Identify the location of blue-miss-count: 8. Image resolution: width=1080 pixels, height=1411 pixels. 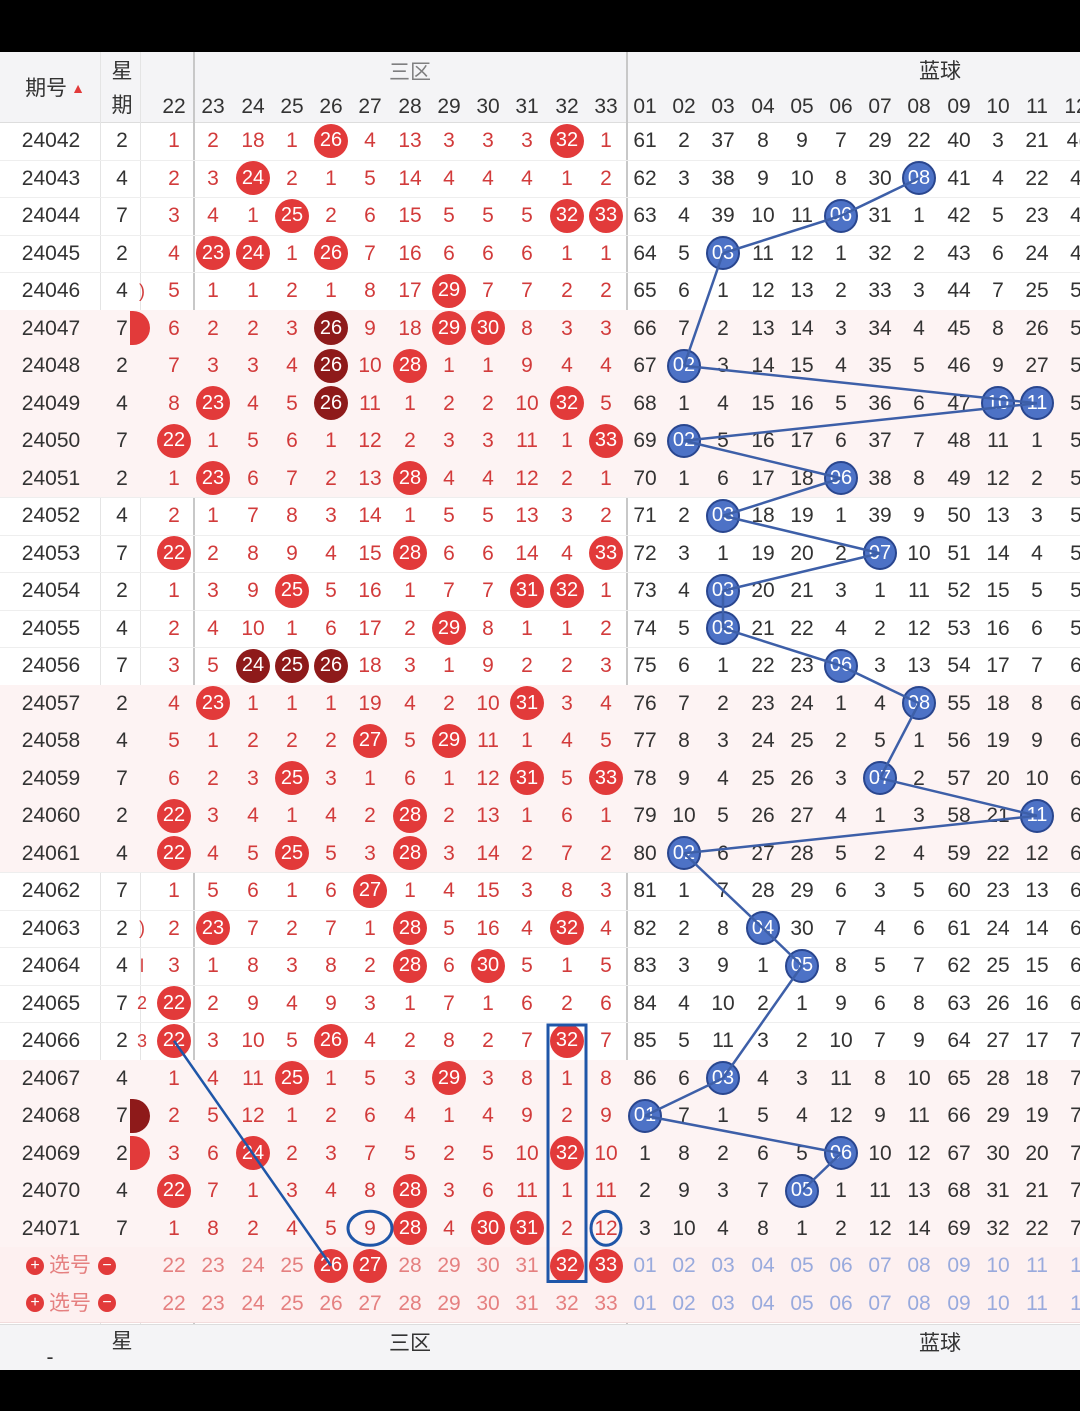
(998, 328).